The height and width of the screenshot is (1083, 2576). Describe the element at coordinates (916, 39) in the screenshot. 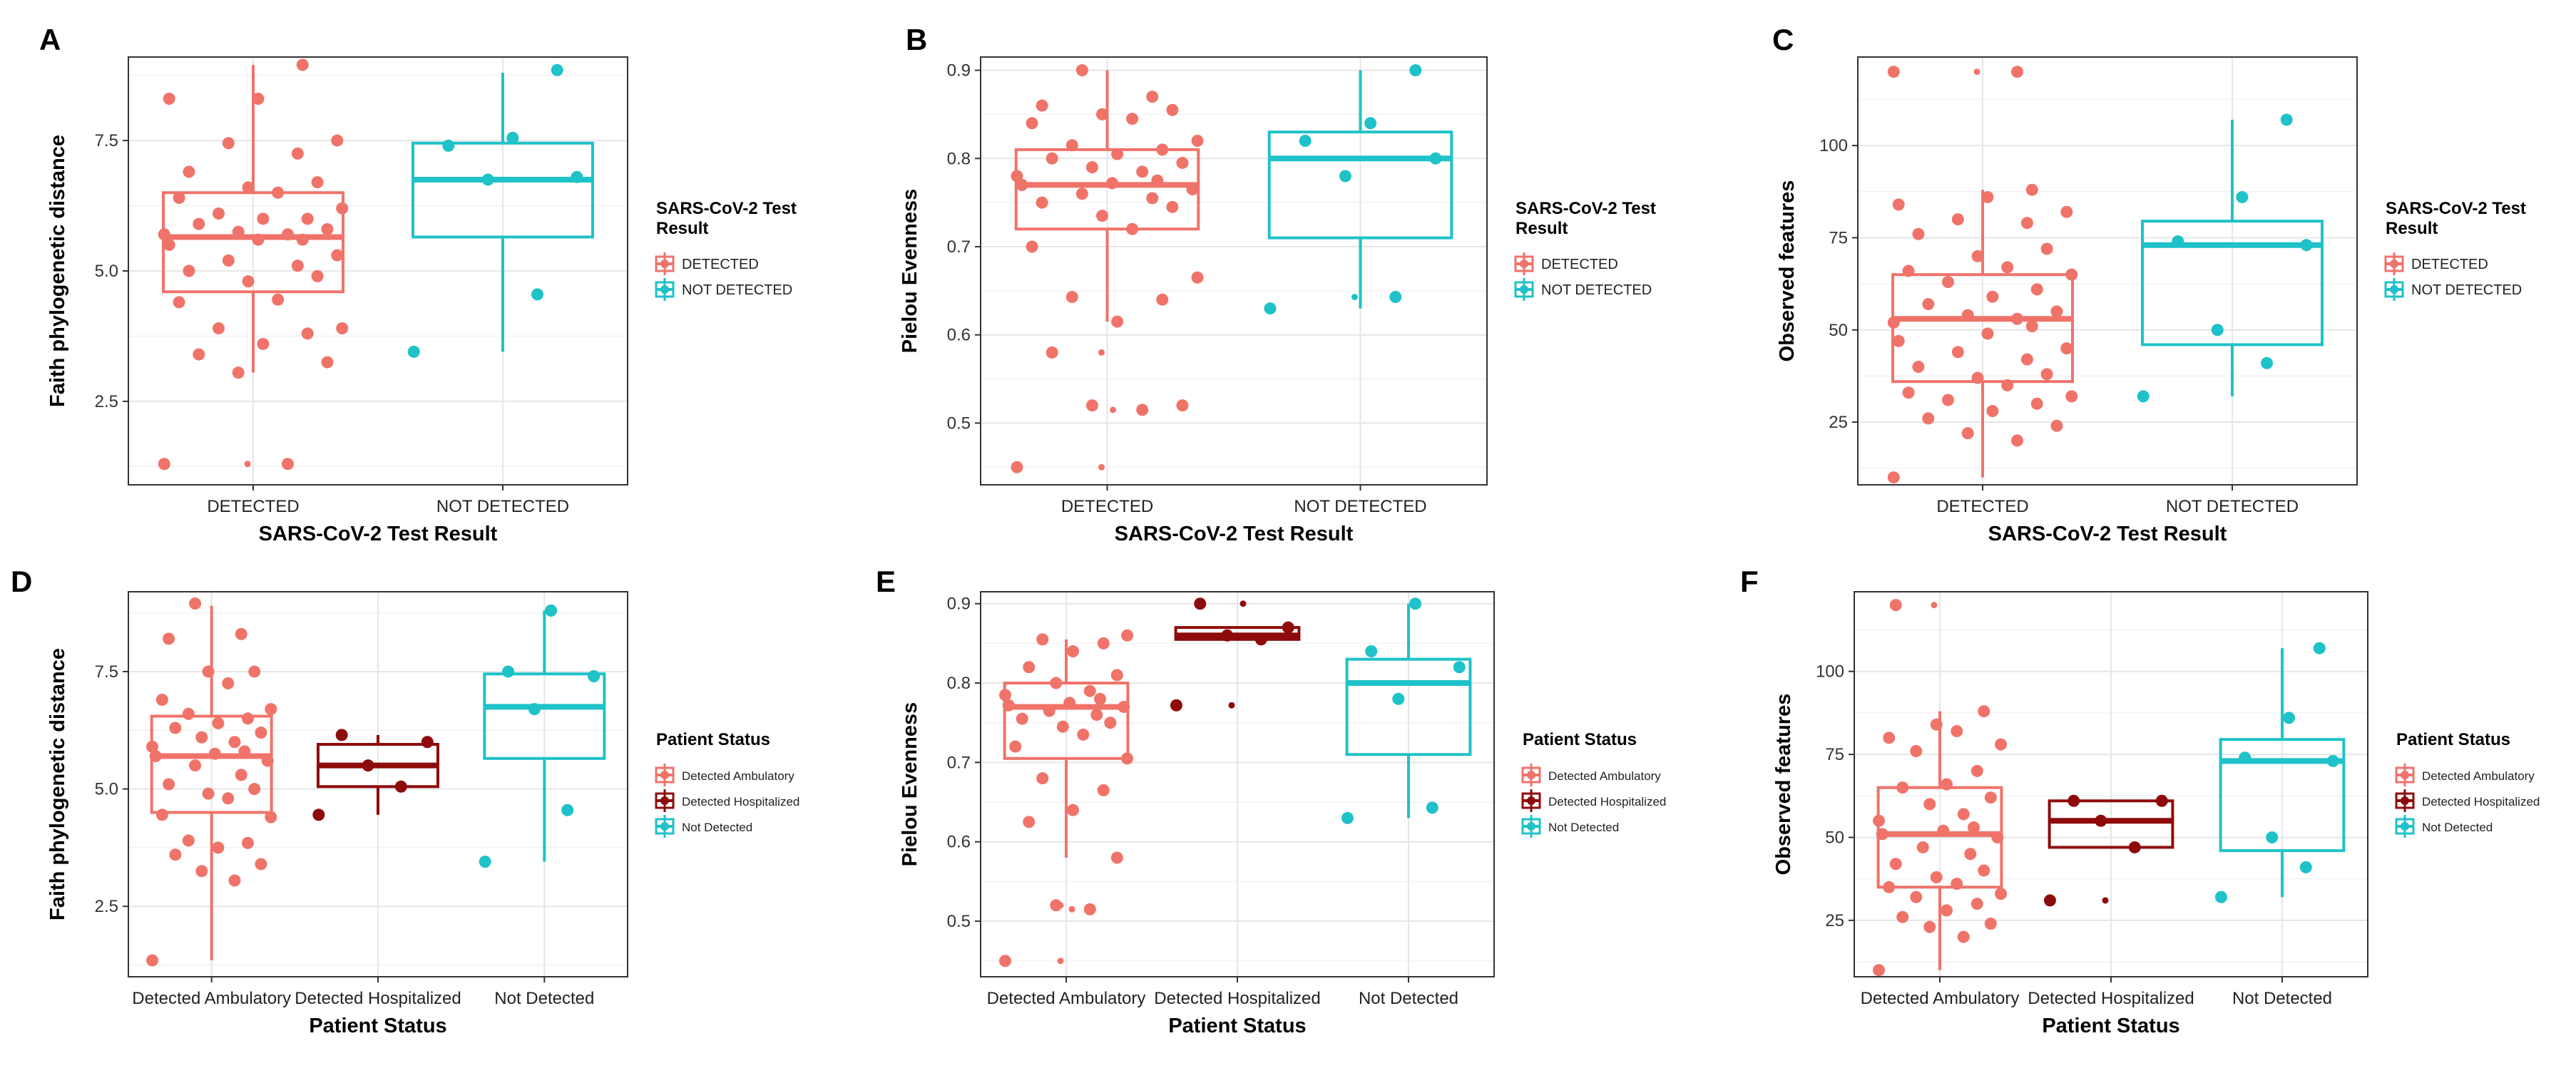

I see `panel-letter: B` at that location.